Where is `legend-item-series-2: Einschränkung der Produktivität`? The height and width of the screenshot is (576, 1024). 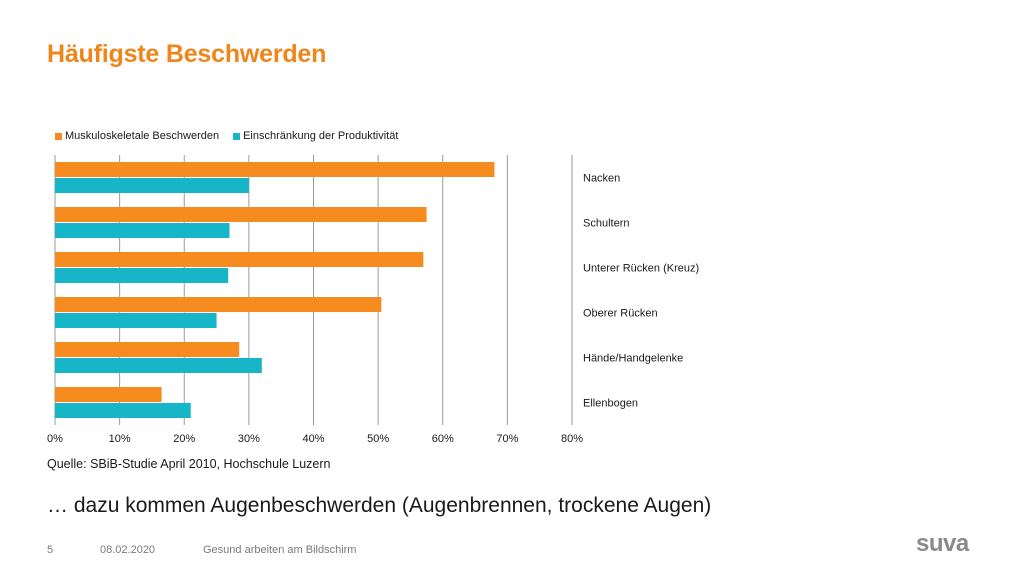 legend-item-series-2: Einschränkung der Produktivität is located at coordinates (315, 136).